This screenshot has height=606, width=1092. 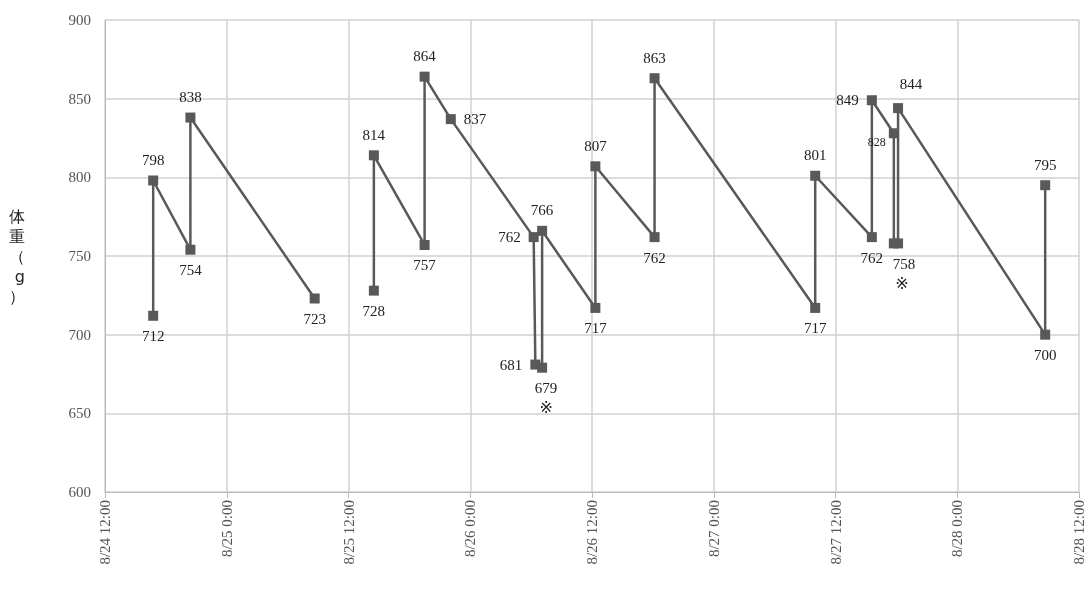 I want to click on y-tick-label: 800, so click(x=79, y=177).